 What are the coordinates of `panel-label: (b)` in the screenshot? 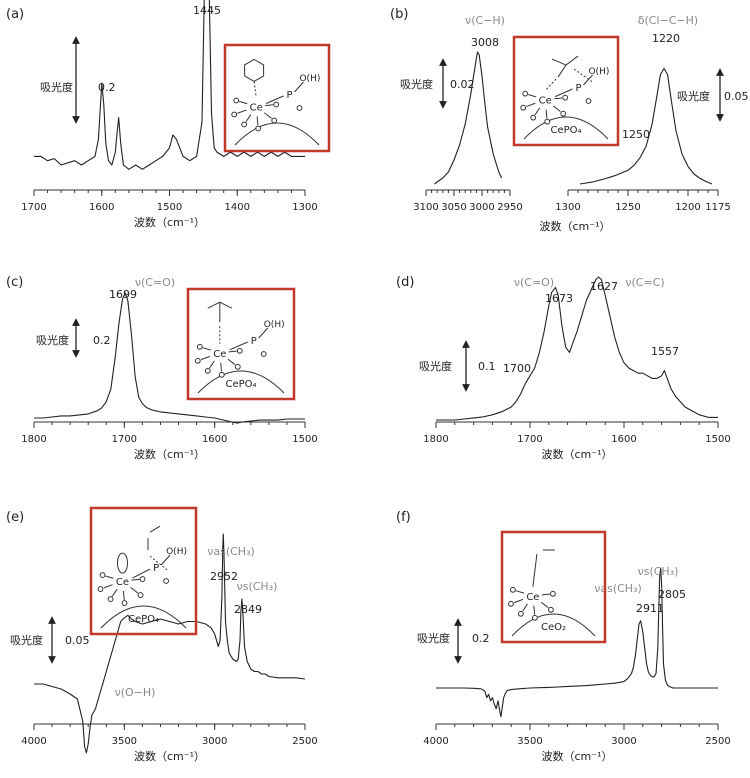 It's located at (399, 14).